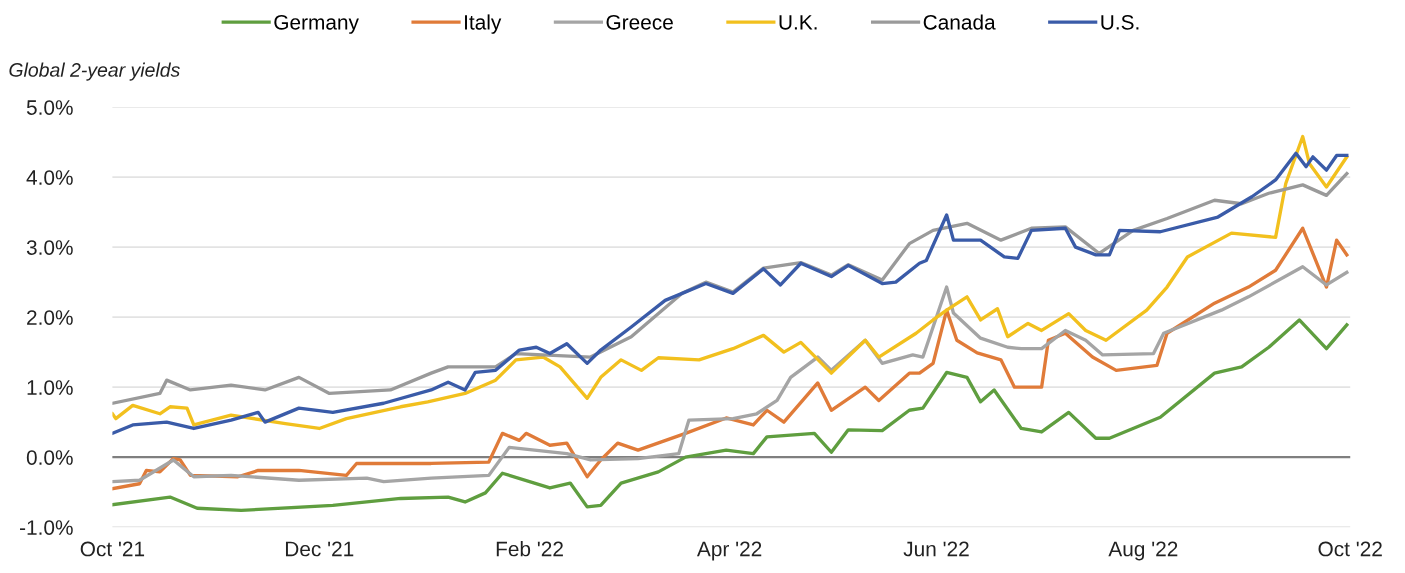 This screenshot has width=1405, height=573. Describe the element at coordinates (49, 107) in the screenshot. I see `y-tick-label: 5.0%` at that location.